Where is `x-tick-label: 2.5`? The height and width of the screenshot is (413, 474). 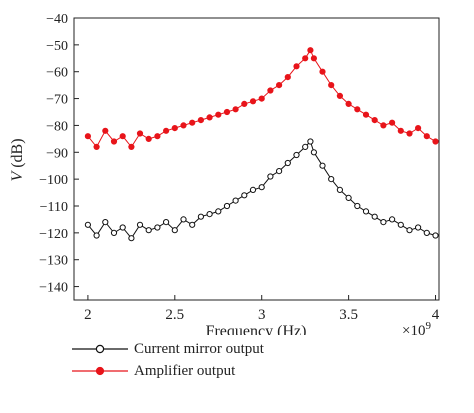 x-tick-label: 2.5 is located at coordinates (174, 315).